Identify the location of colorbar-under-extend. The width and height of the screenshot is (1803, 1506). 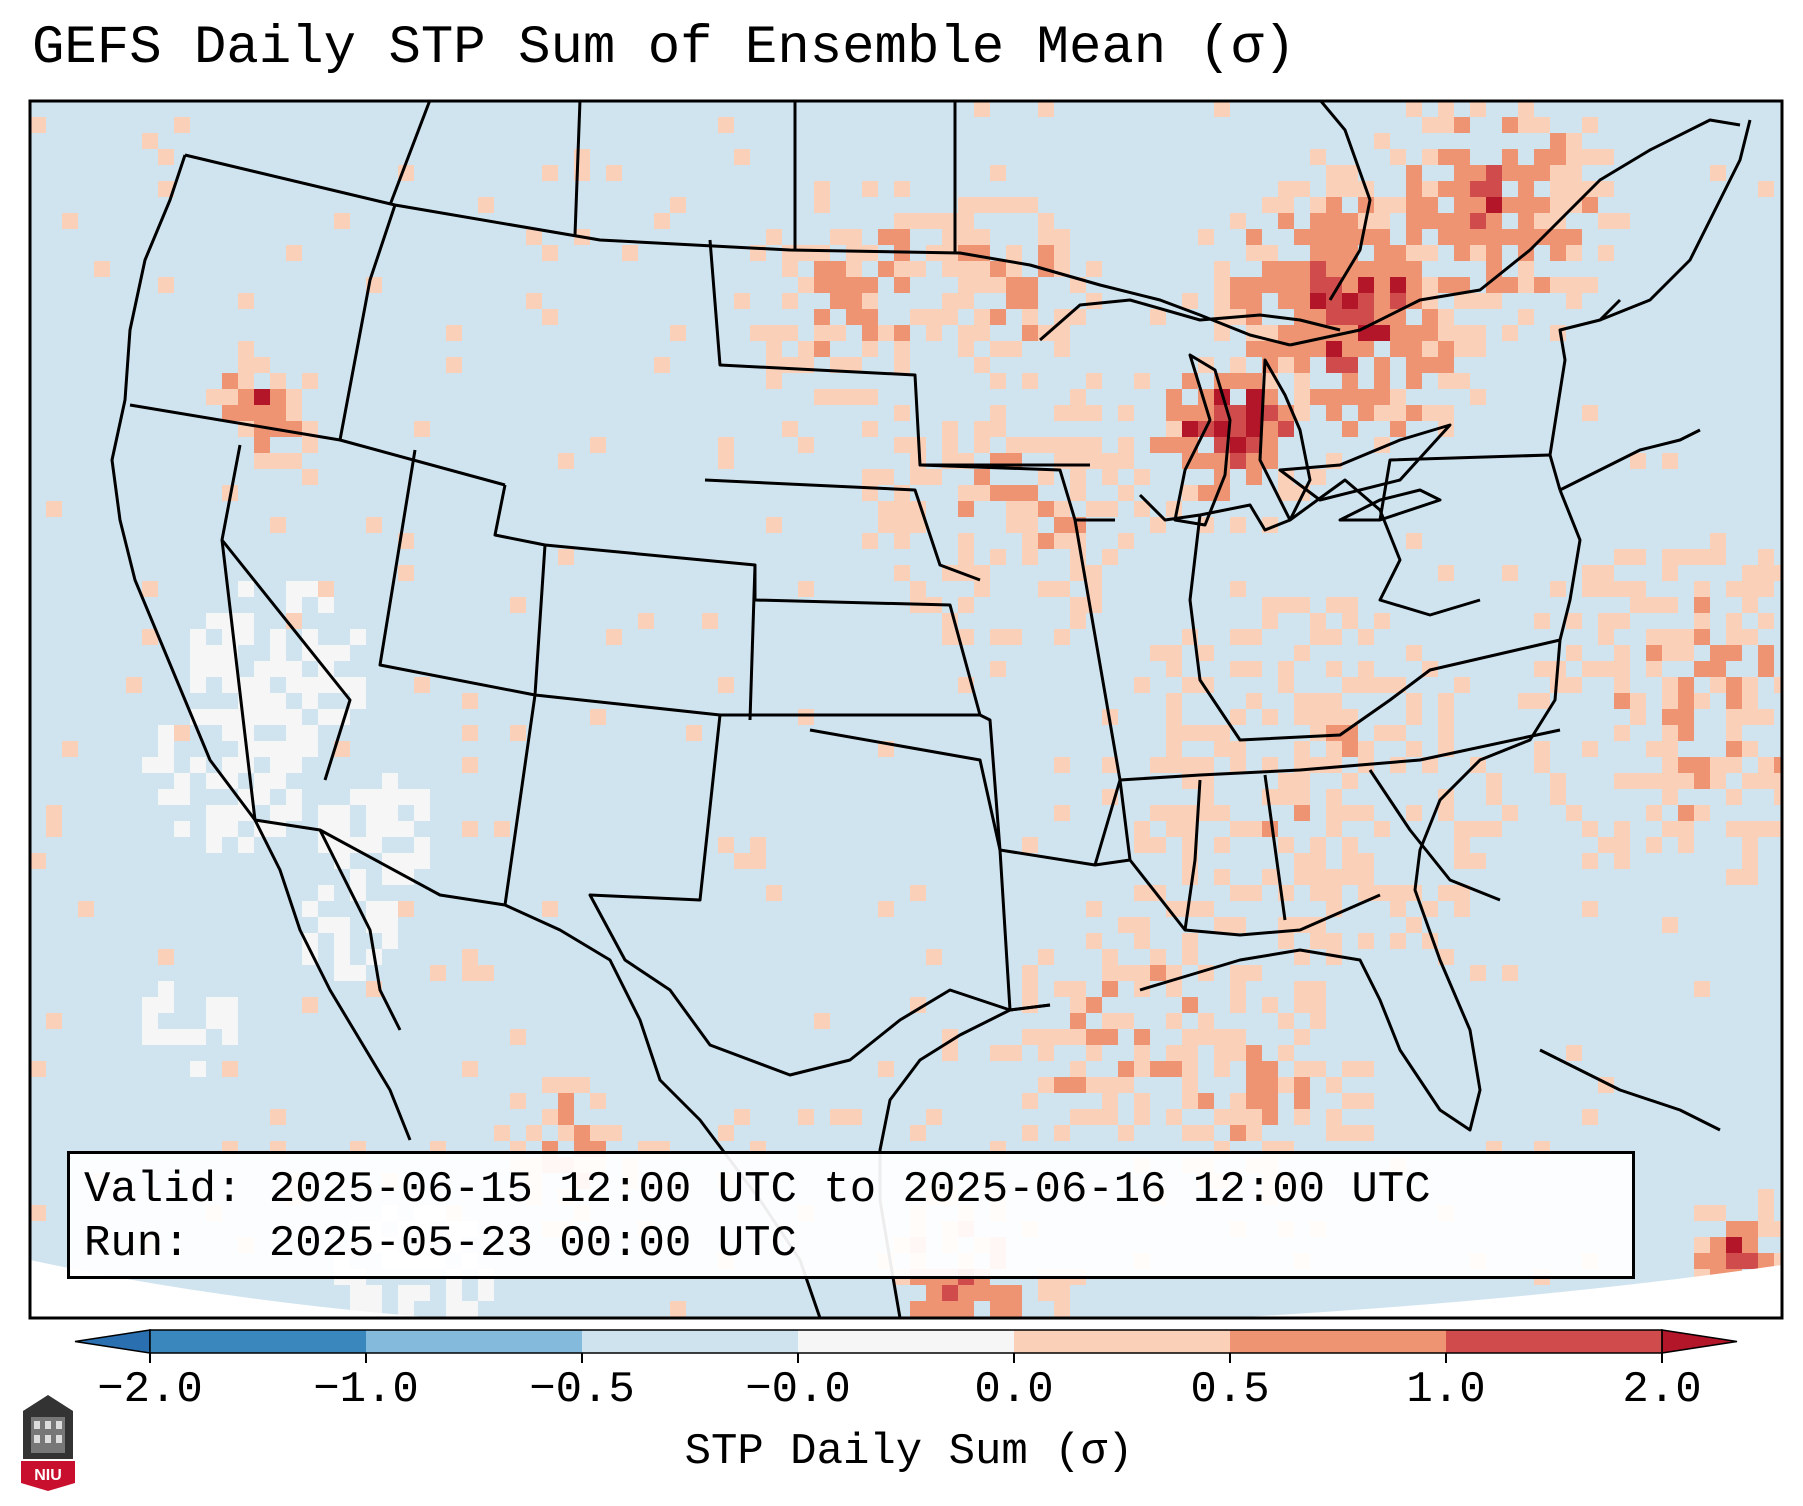
(112, 1341).